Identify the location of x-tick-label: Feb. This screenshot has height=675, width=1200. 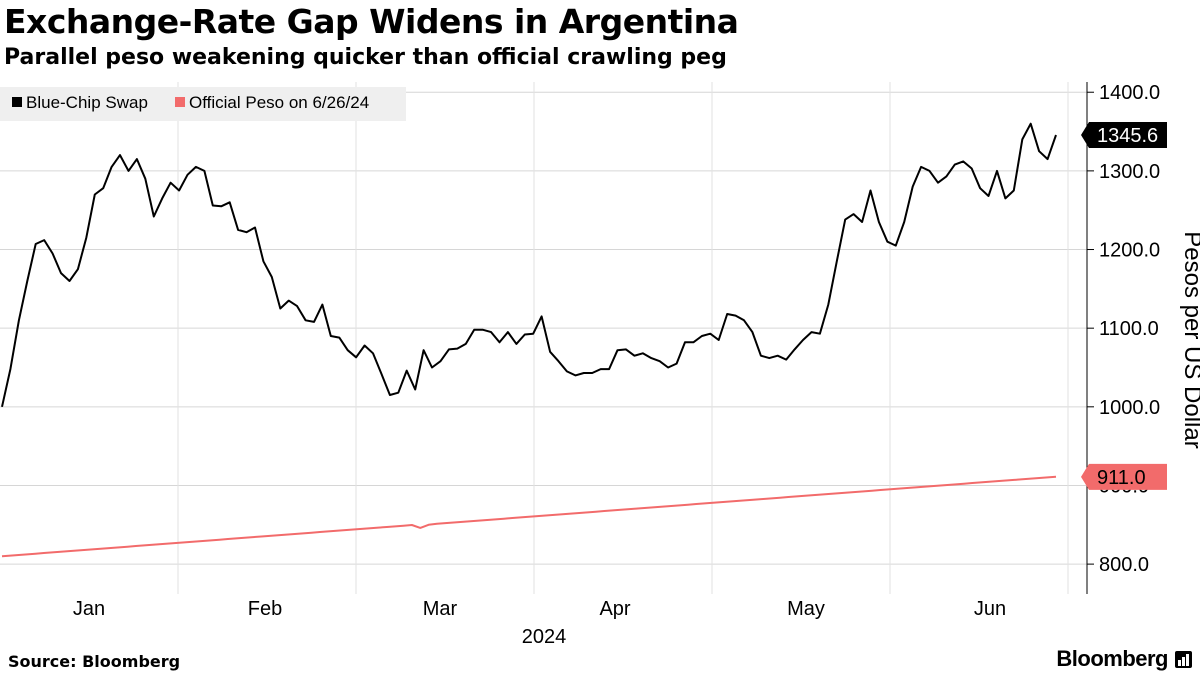
(265, 609).